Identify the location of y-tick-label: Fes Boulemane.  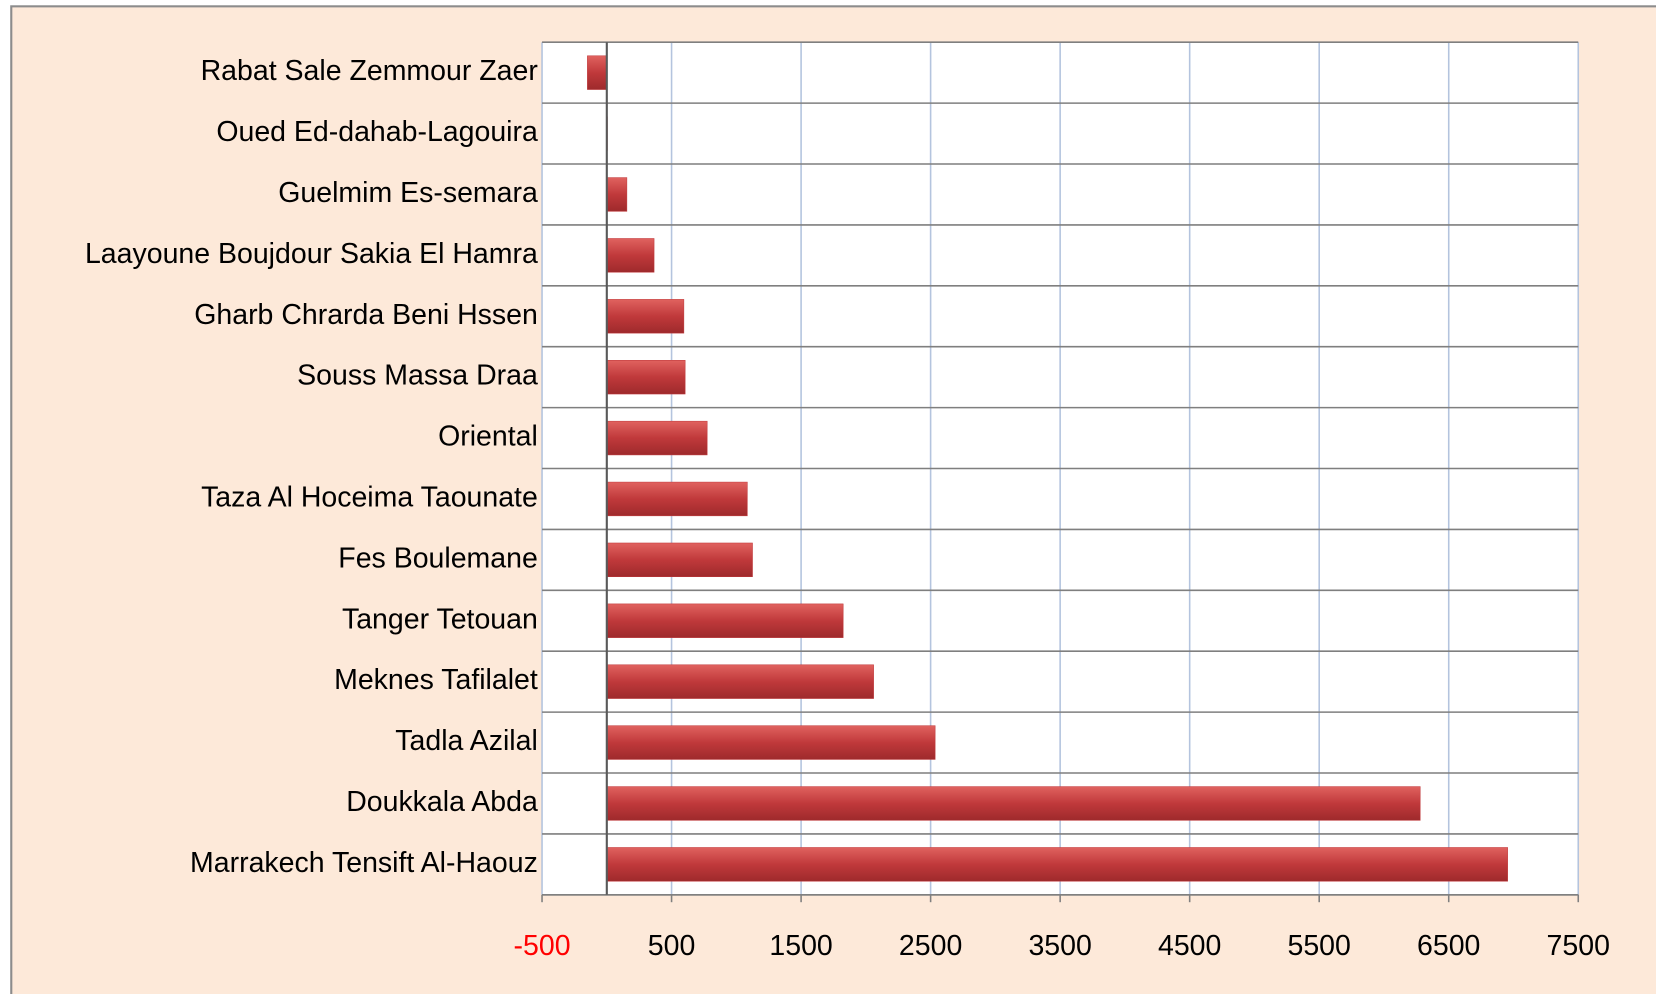
(438, 558).